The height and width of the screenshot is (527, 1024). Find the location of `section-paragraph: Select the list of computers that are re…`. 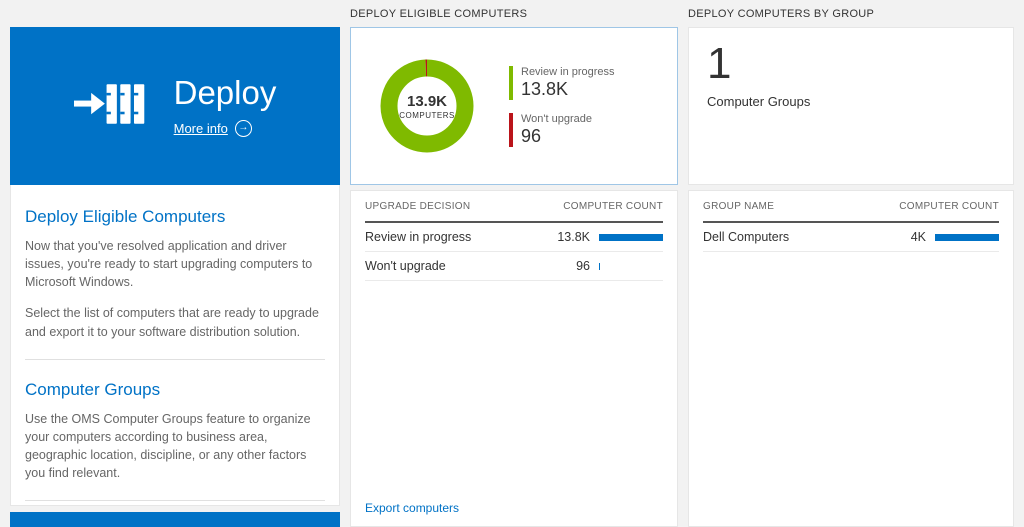

section-paragraph: Select the list of computers that are re… is located at coordinates (172, 322).